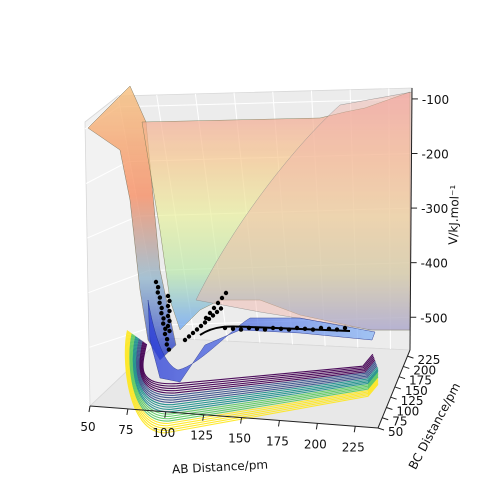 This screenshot has height=500, width=500. I want to click on z-axis-line, so click(411, 219).